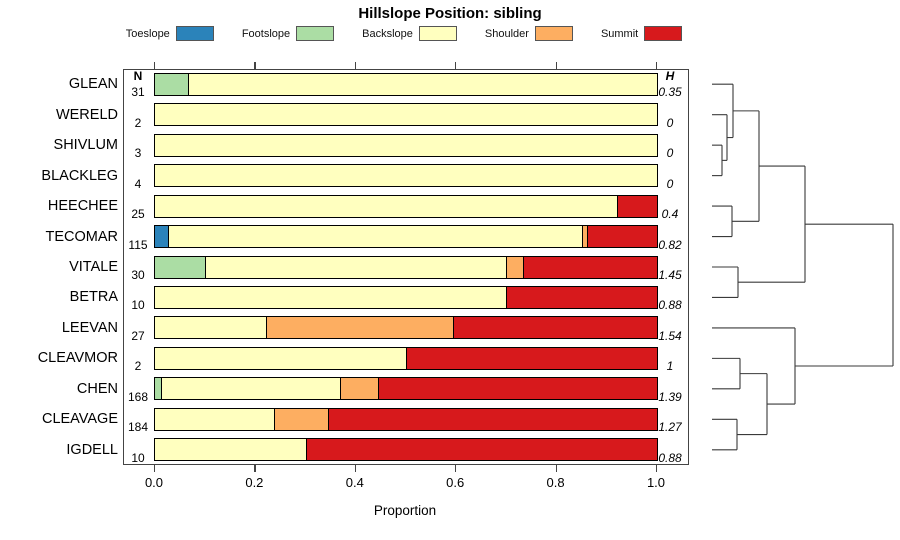 This screenshot has height=540, width=900. What do you see at coordinates (406, 419) in the screenshot?
I see `stacked-bar-cleavage` at bounding box center [406, 419].